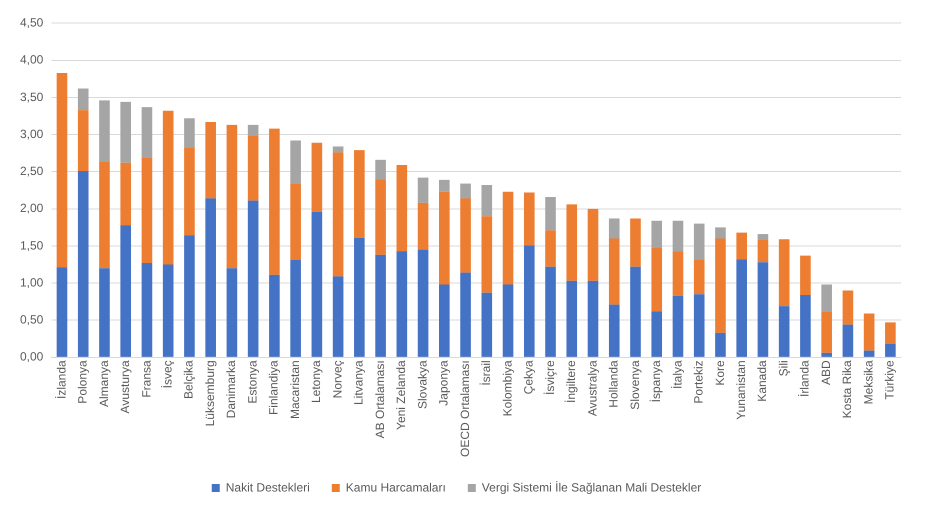 Image resolution: width=929 pixels, height=516 pixels. Describe the element at coordinates (529, 377) in the screenshot. I see `x-tick-label: Çekya` at that location.